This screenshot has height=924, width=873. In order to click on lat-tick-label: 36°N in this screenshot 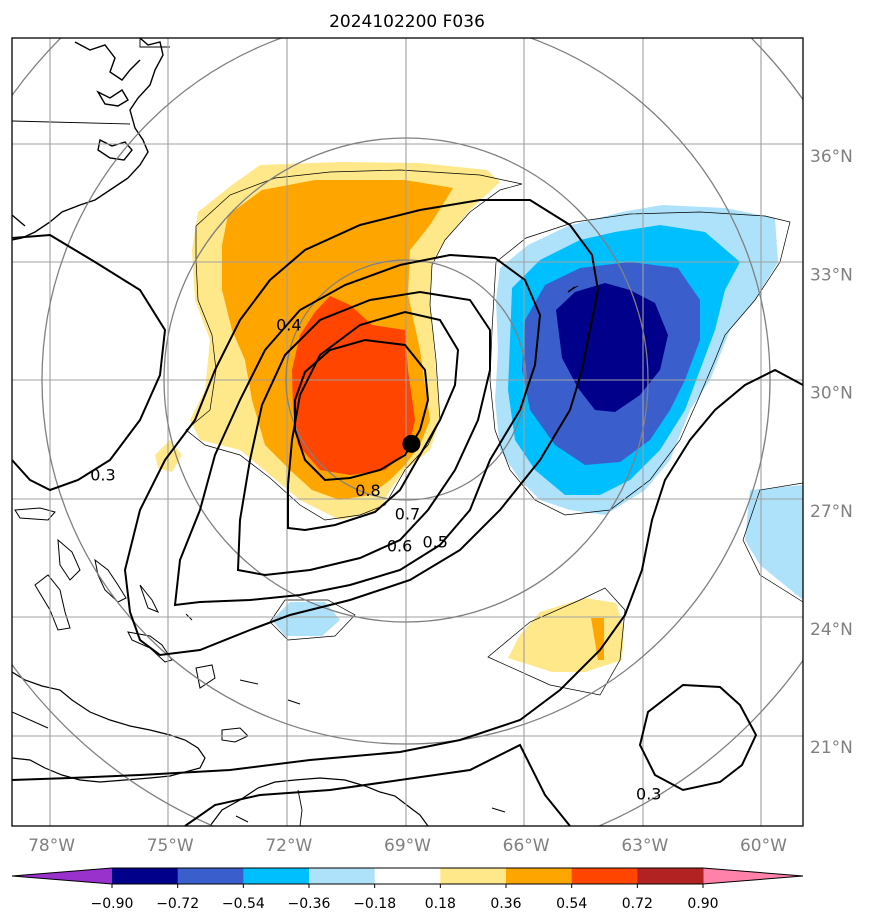, I will do `click(831, 157)`.